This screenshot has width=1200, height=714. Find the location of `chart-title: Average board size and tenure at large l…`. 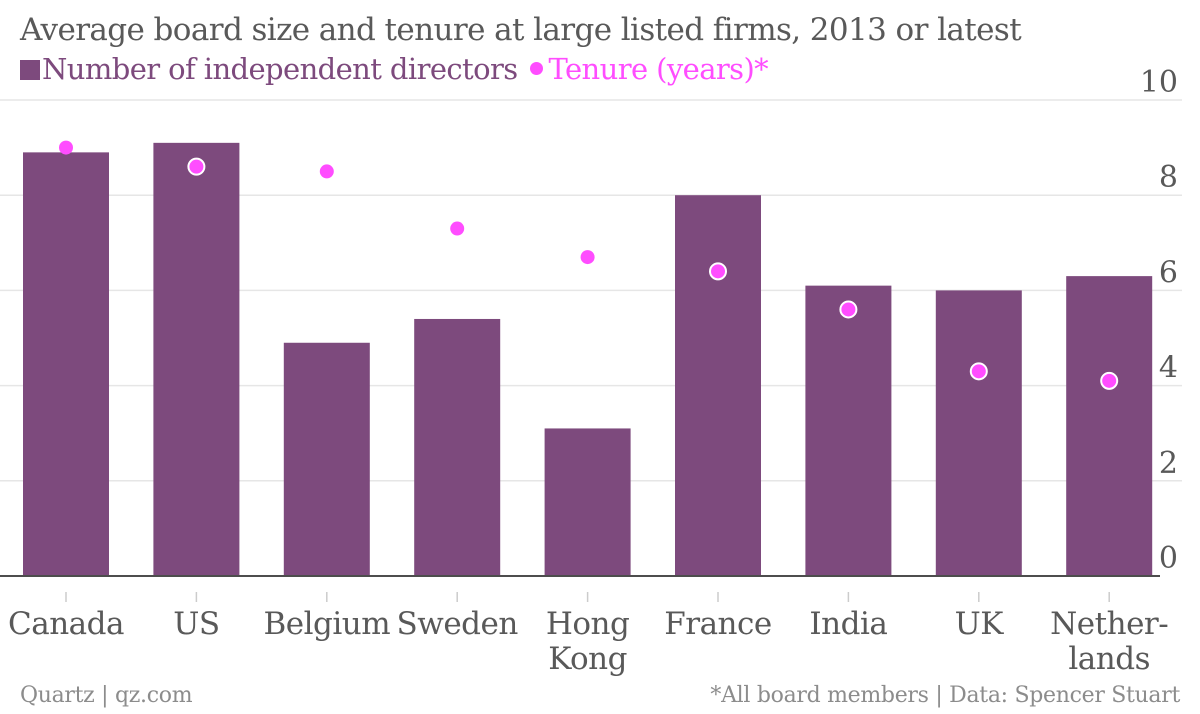

chart-title: Average board size and tenure at large l… is located at coordinates (521, 30).